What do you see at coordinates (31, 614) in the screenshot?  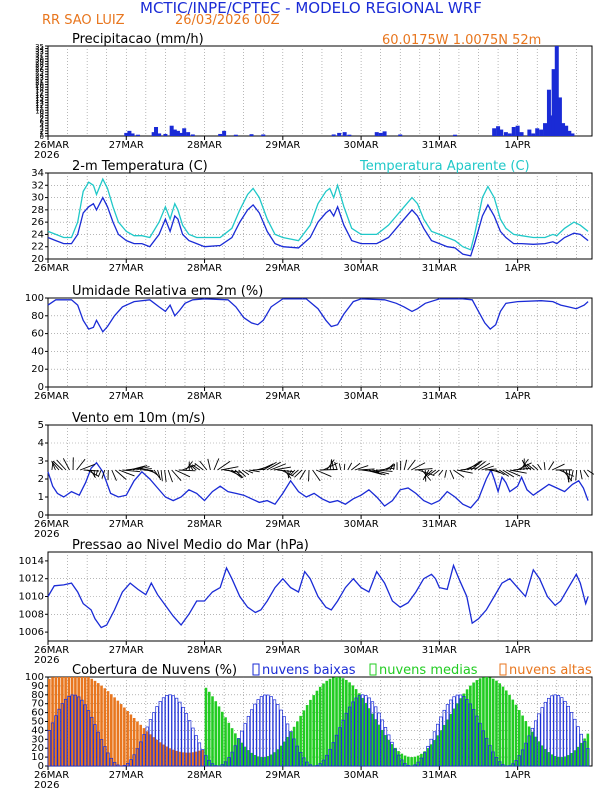 I see `y-tick-label: 1008` at bounding box center [31, 614].